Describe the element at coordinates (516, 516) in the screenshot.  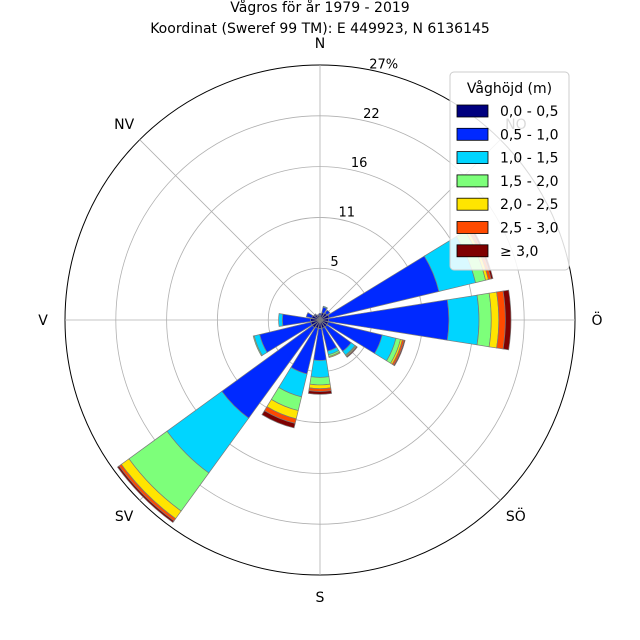
I see `direction-label: SÖ` at that location.